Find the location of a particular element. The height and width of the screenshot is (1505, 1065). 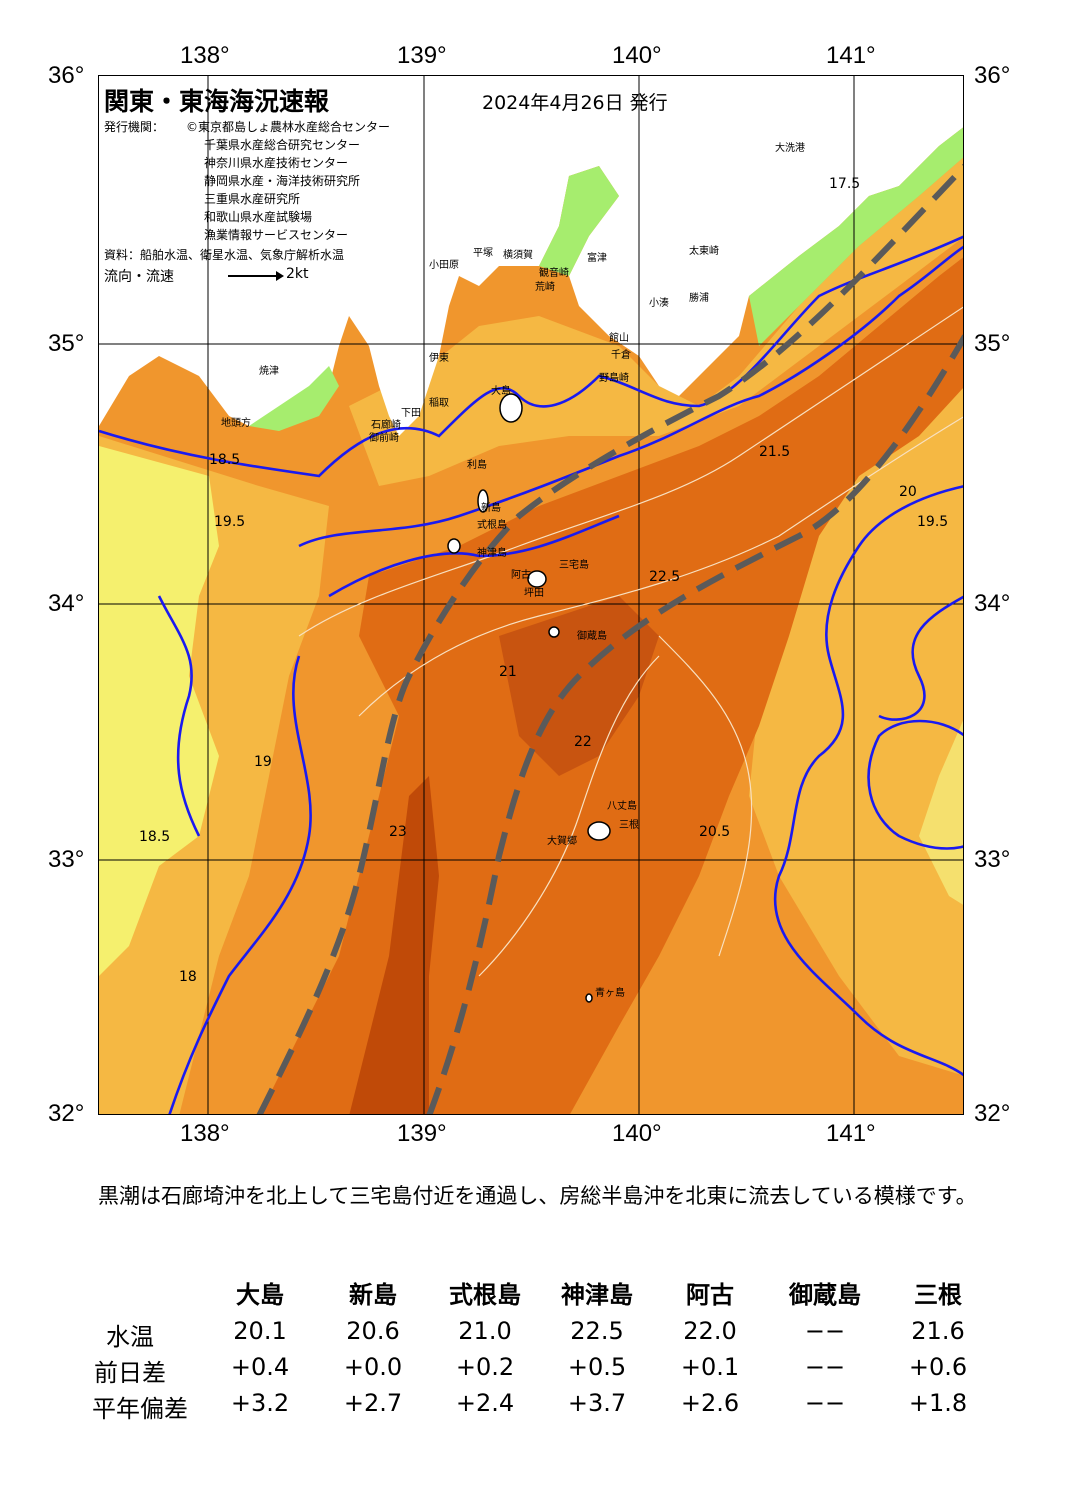

cold-water-east-edge is located at coordinates (941, 812).